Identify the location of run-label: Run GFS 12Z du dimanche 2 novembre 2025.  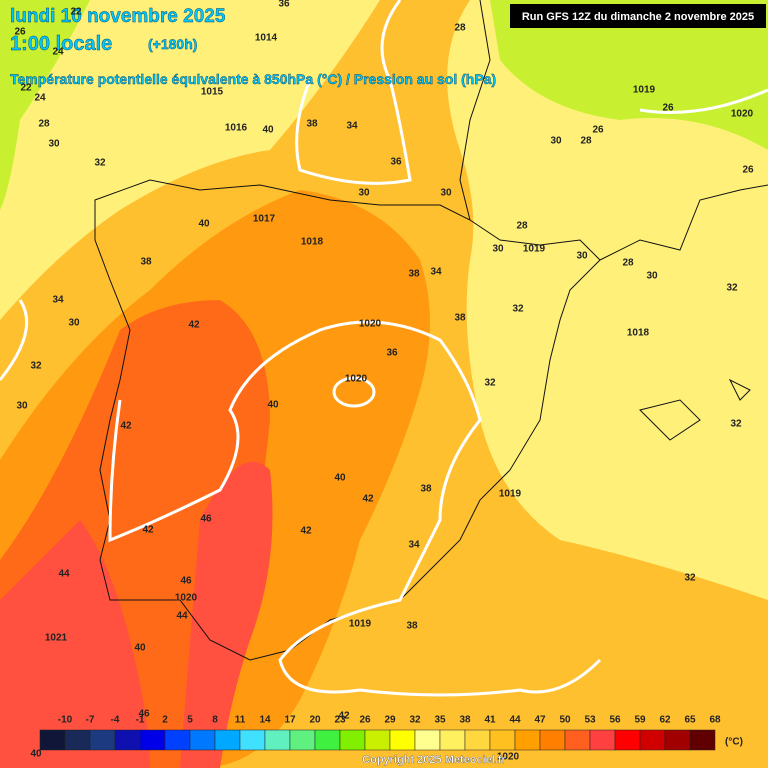
(638, 17).